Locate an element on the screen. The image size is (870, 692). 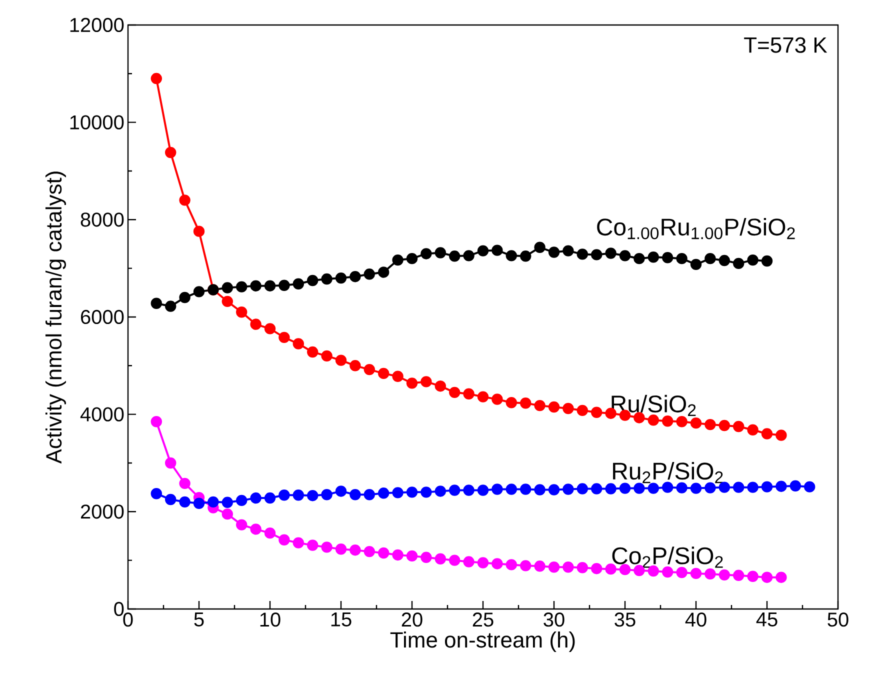
y-axis-title: Activity (nmol furan/g catalyst) is located at coordinates (55, 318).